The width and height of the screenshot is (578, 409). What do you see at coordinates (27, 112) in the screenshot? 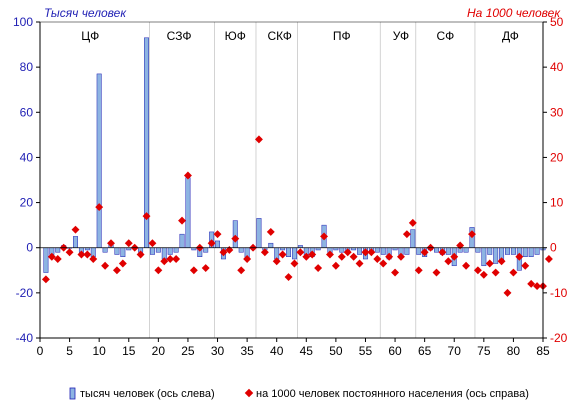
I see `left-tick-label: 60` at bounding box center [27, 112].